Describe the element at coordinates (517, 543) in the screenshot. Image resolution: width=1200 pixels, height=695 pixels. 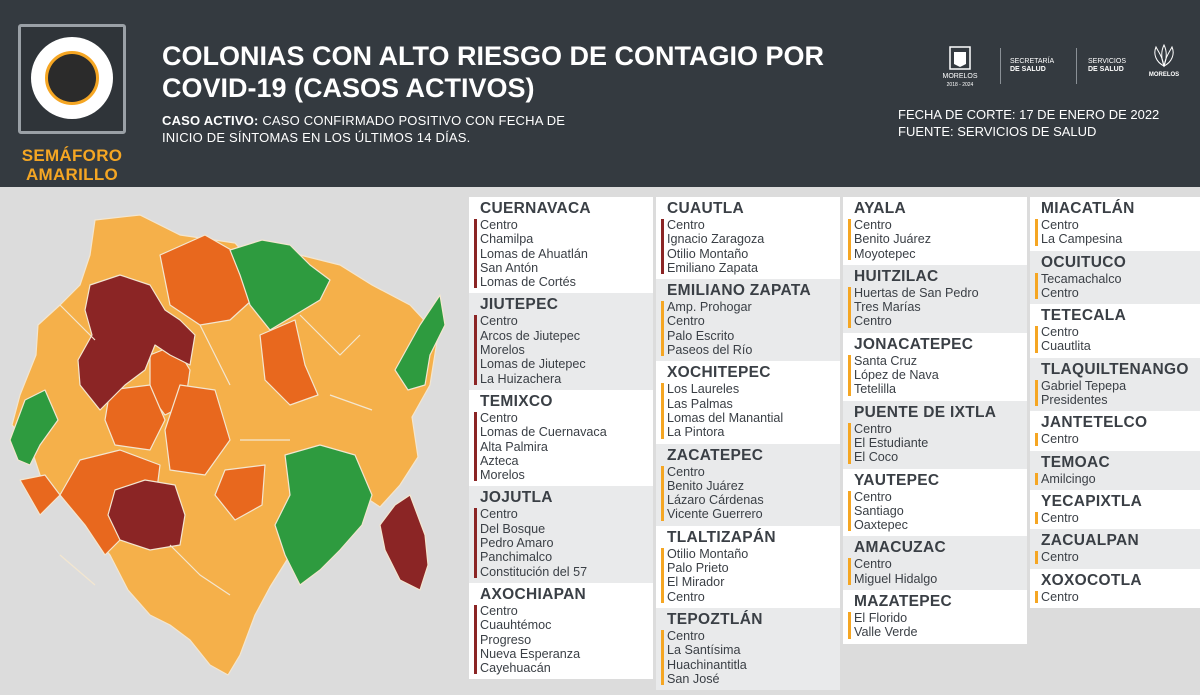
I see `neighborhood-item: Pedro Amaro` at that location.